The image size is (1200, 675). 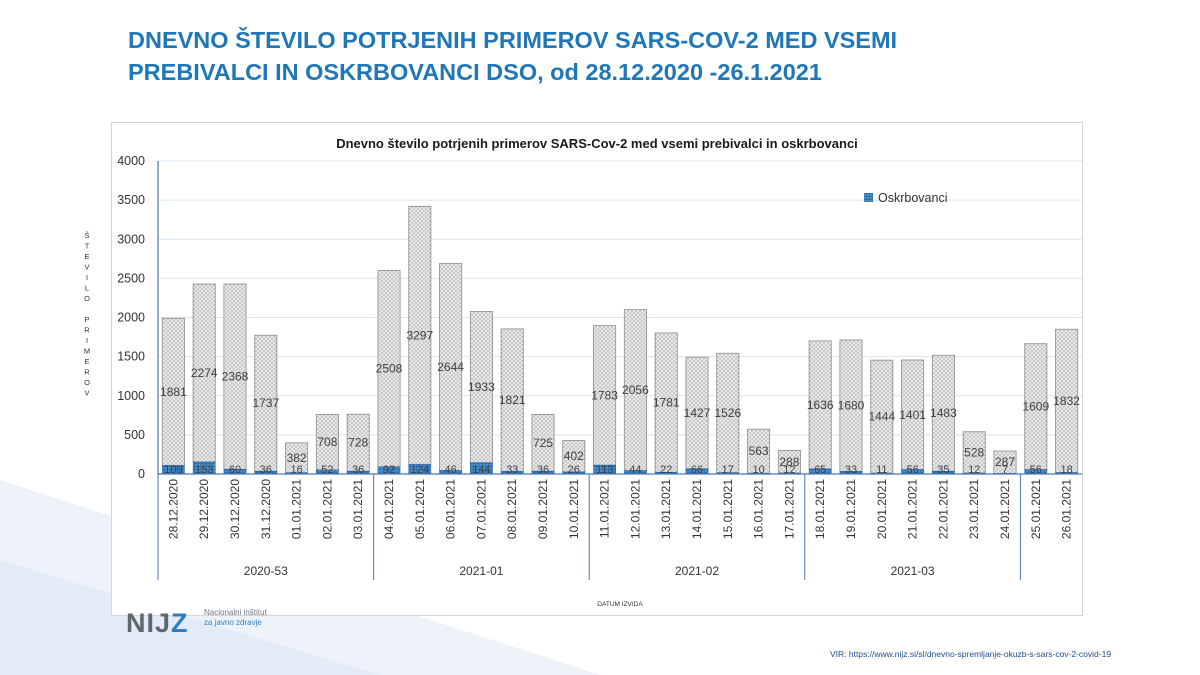 What do you see at coordinates (943, 470) in the screenshot?
I see `data-label-oskrbovanci: 35` at bounding box center [943, 470].